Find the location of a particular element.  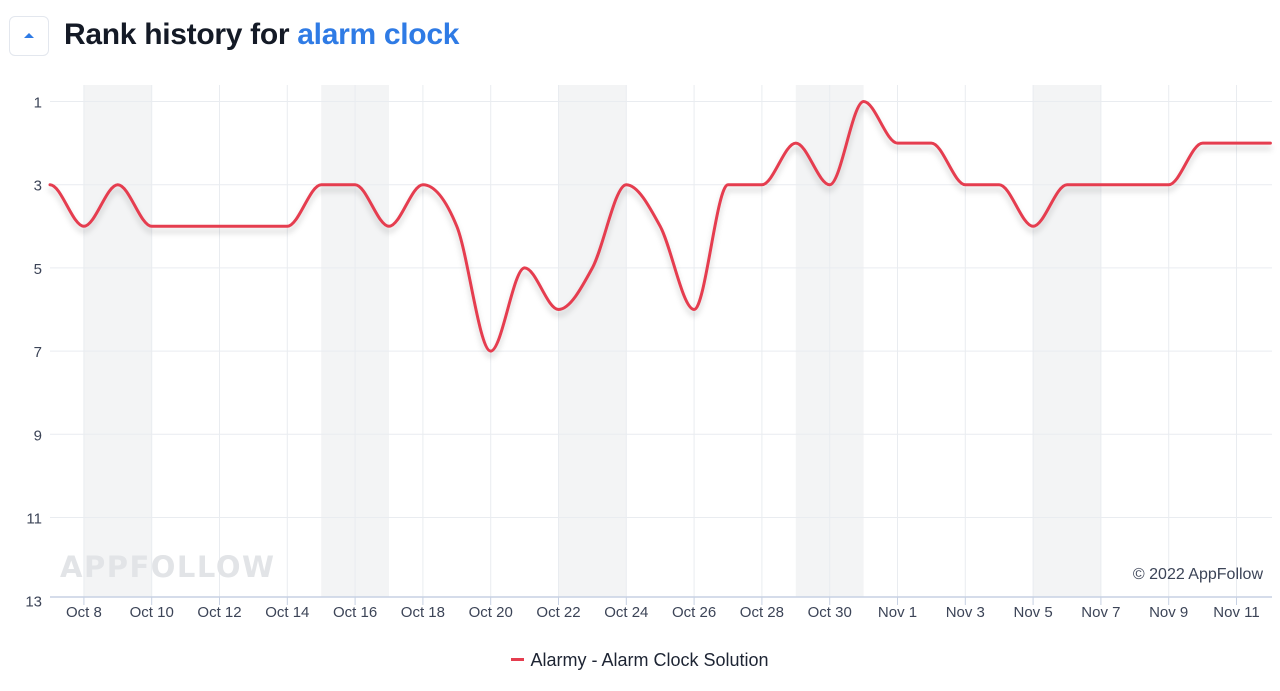

x-tick-label: Oct 24 is located at coordinates (626, 612).